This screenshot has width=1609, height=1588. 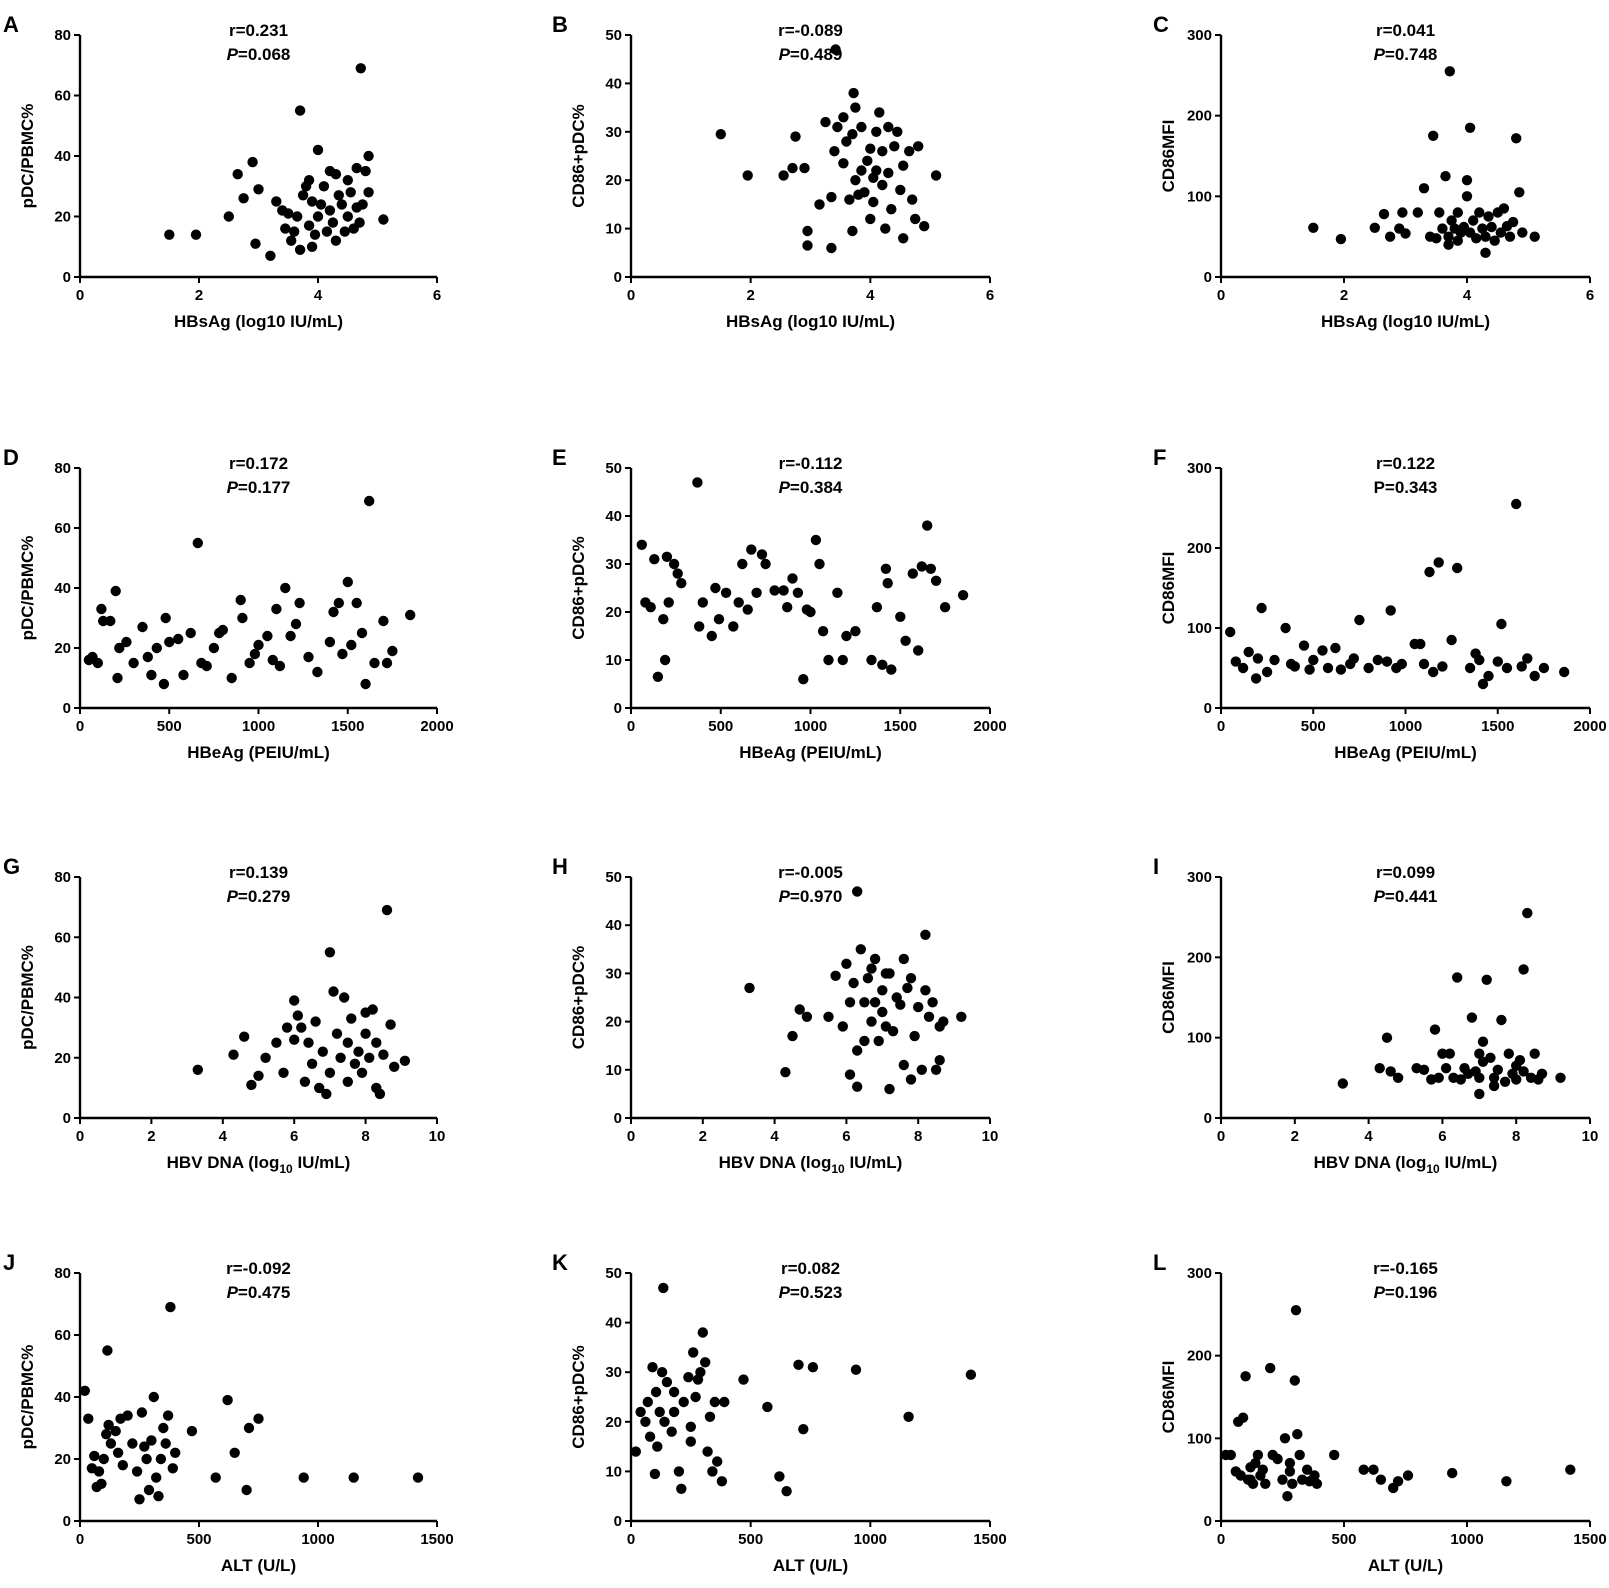 I want to click on panel-letter: L, so click(x=1159, y=1262).